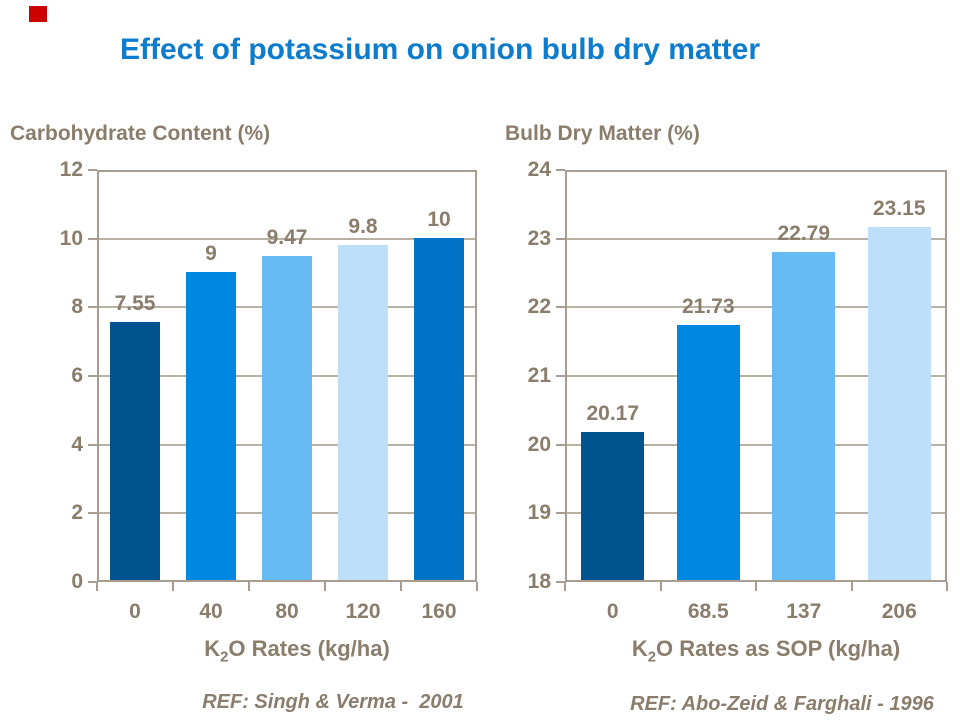 The height and width of the screenshot is (720, 960). What do you see at coordinates (211, 253) in the screenshot?
I see `bar-value-label: 9` at bounding box center [211, 253].